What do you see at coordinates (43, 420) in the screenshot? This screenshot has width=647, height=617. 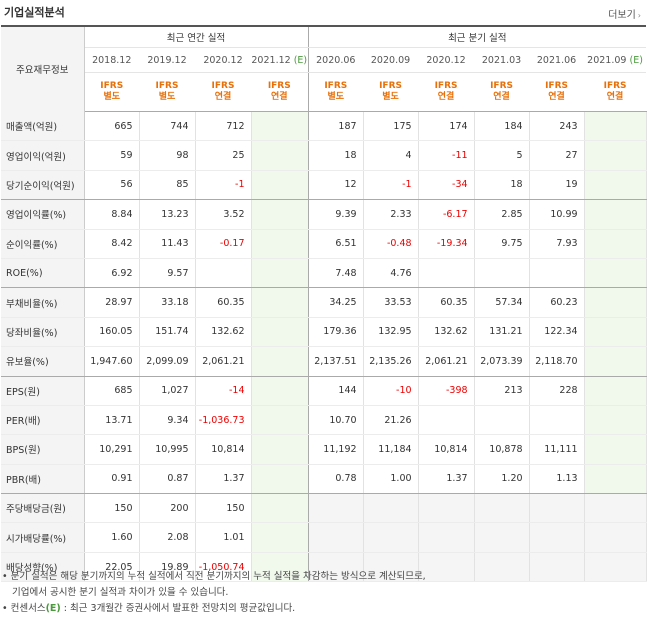 I see `row-label: PER(배)` at bounding box center [43, 420].